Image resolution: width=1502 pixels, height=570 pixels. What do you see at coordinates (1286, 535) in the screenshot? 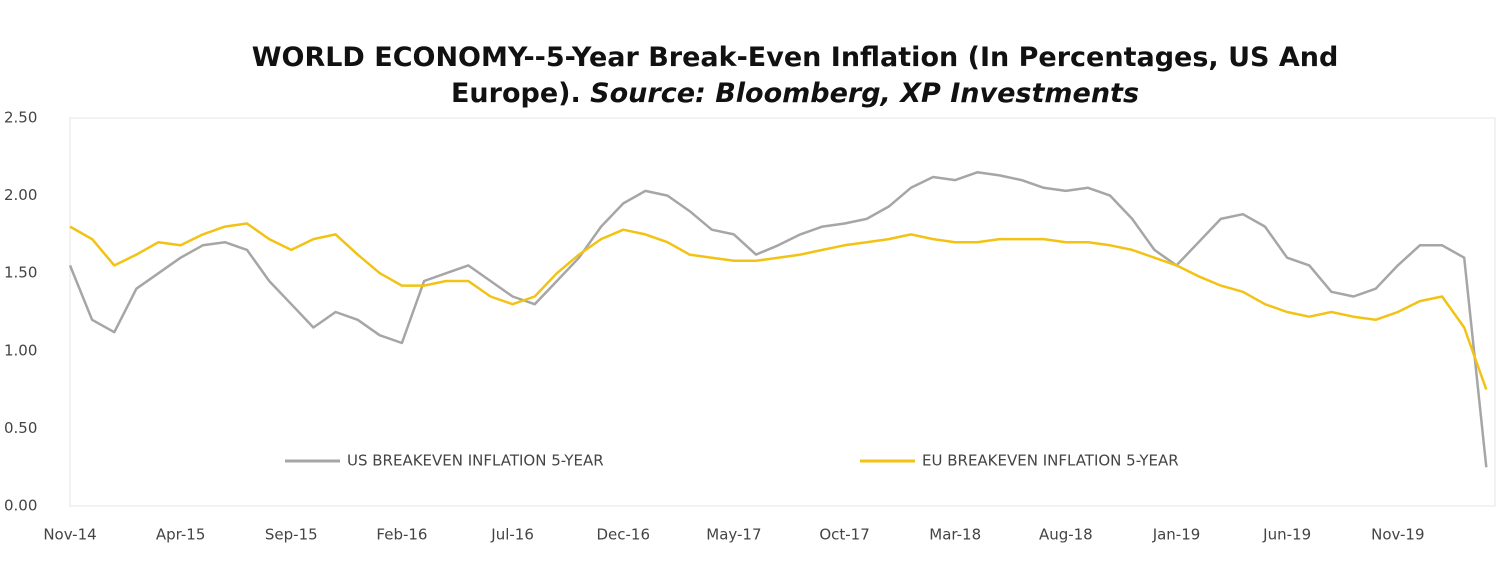
I see `x-tick-label: Jun-19` at bounding box center [1286, 535].